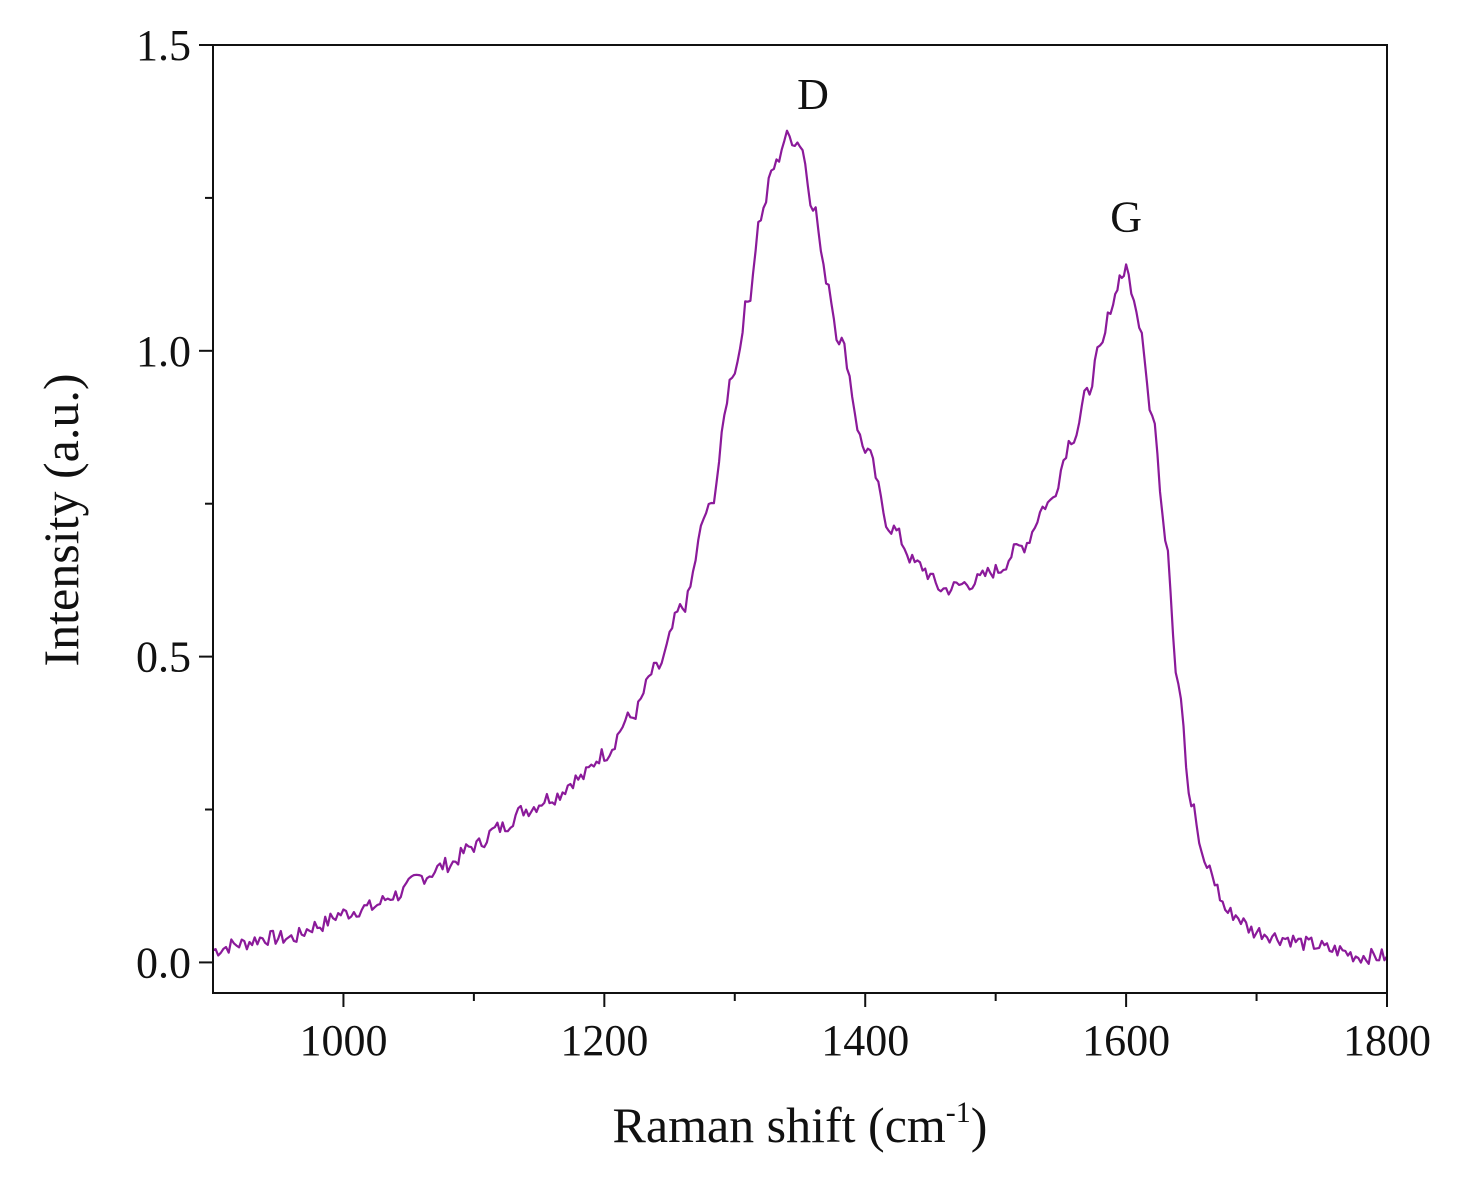 This screenshot has width=1464, height=1180. What do you see at coordinates (1387, 1040) in the screenshot?
I see `x-tick-label: 1800` at bounding box center [1387, 1040].